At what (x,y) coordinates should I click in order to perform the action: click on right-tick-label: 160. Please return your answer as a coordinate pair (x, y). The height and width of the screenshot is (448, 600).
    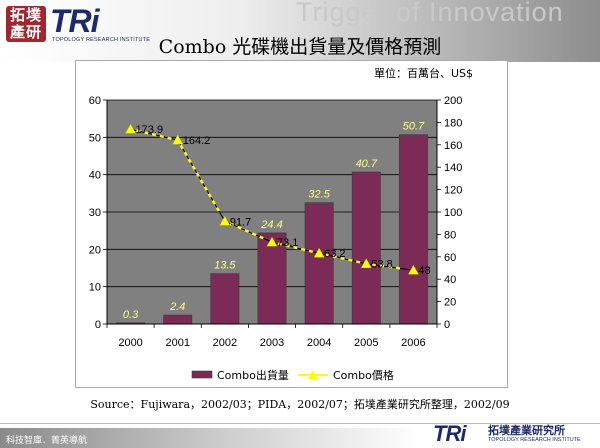
    Looking at the image, I should click on (453, 146).